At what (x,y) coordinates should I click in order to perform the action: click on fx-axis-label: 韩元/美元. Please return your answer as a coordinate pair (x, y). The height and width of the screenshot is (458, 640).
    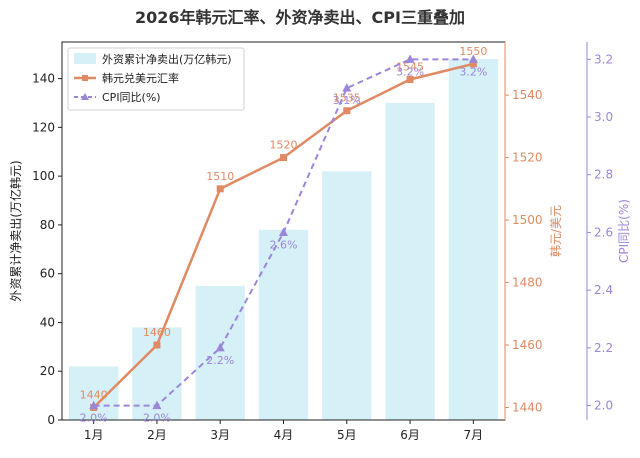
    Looking at the image, I should click on (555, 231).